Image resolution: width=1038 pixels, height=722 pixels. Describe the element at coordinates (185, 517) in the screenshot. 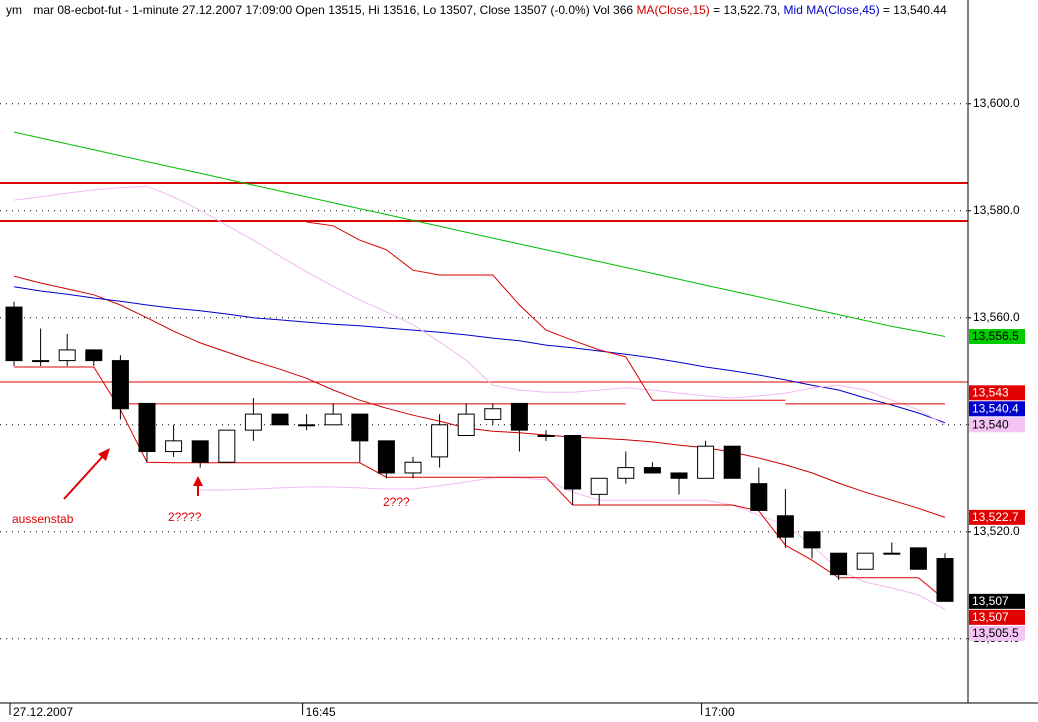

I see `annotation: 2????` at that location.